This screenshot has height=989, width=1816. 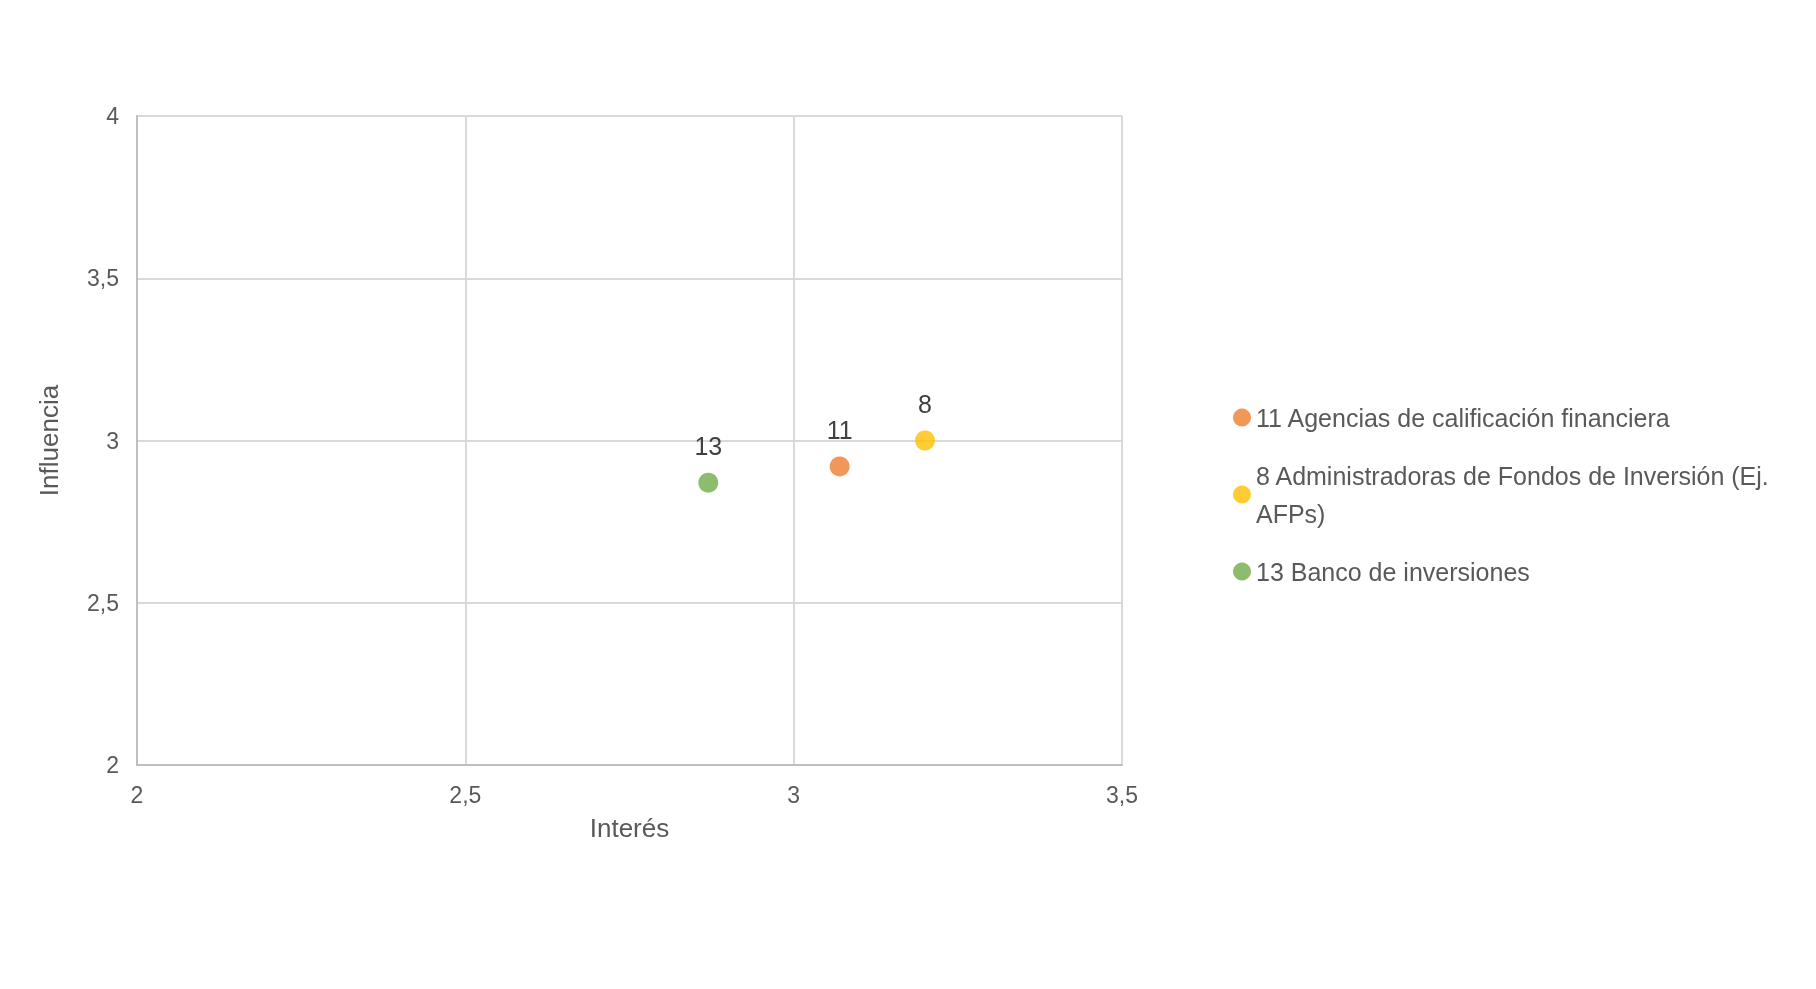 I want to click on y-tick-label: 4, so click(x=113, y=116).